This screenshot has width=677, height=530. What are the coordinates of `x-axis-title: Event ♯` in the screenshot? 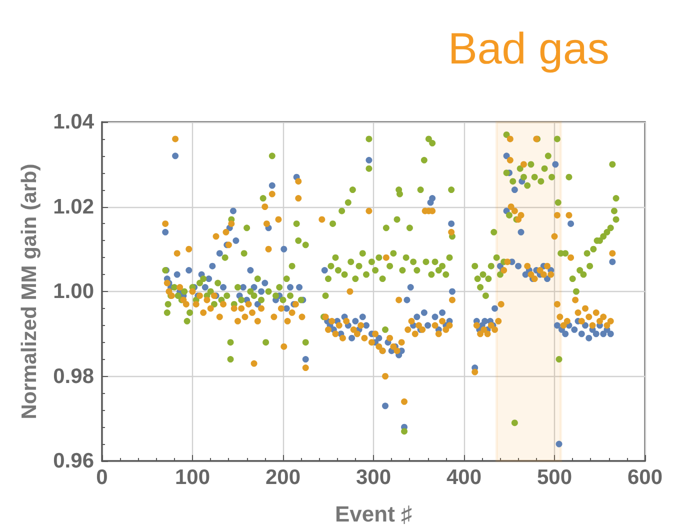 It's located at (373, 514).